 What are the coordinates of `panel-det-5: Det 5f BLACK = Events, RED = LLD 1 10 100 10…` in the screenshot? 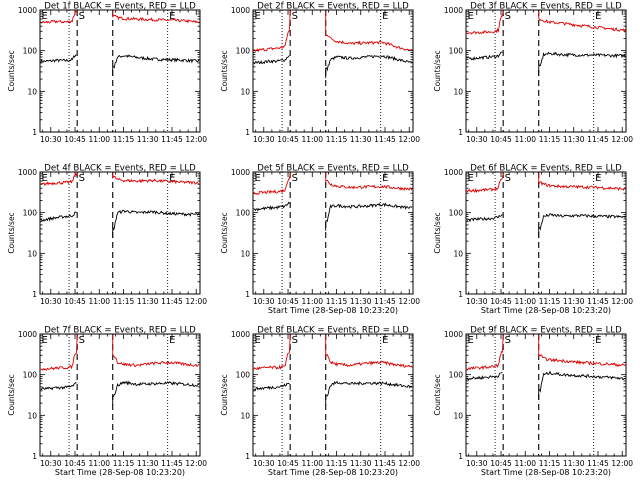 It's located at (320, 240).